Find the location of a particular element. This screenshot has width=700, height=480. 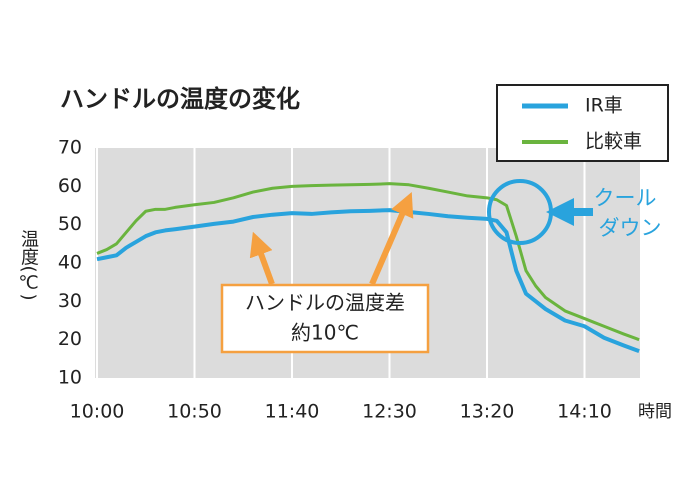

x-tick-label: 10:00 is located at coordinates (97, 412).